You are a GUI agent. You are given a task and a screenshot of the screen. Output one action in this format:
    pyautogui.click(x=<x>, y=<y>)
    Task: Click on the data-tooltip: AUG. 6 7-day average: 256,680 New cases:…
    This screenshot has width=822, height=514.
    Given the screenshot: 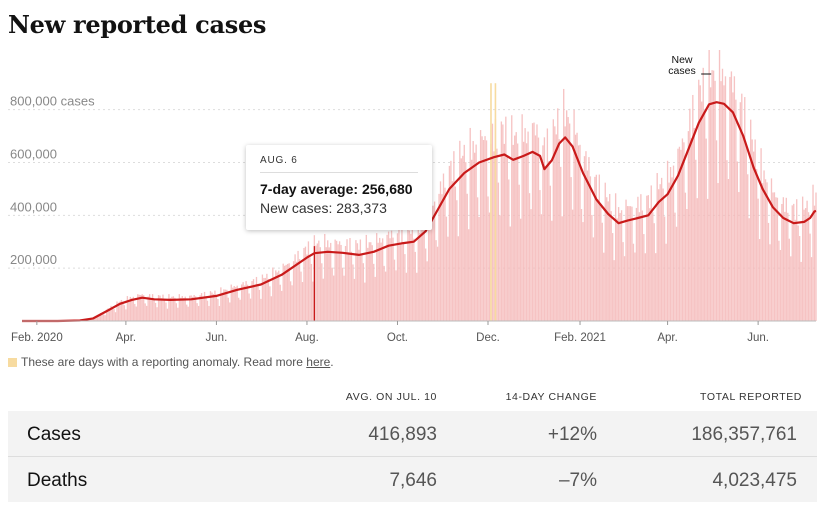 What is the action you would take?
    pyautogui.click(x=339, y=187)
    